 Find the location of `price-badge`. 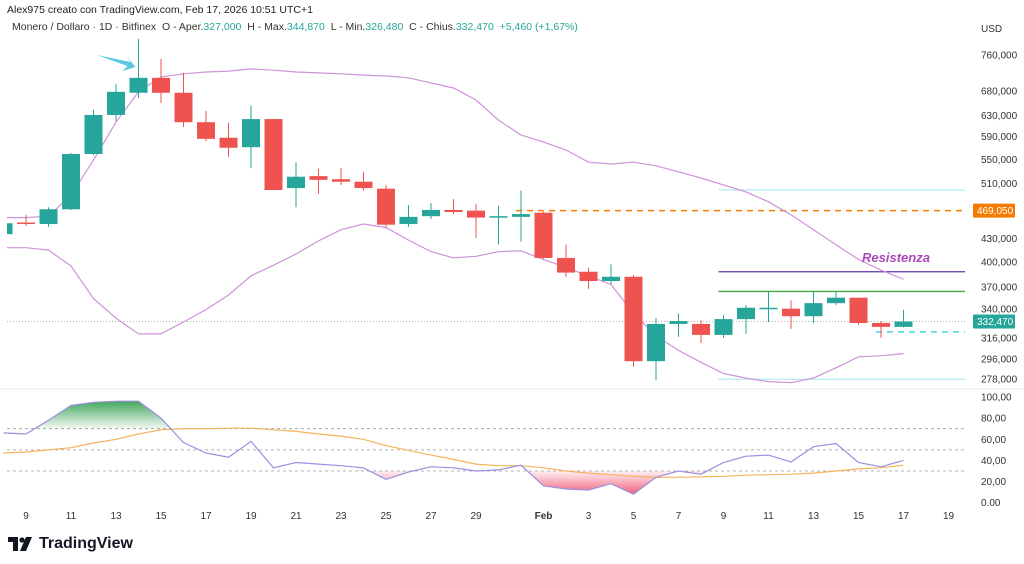

price-badge is located at coordinates (994, 321).